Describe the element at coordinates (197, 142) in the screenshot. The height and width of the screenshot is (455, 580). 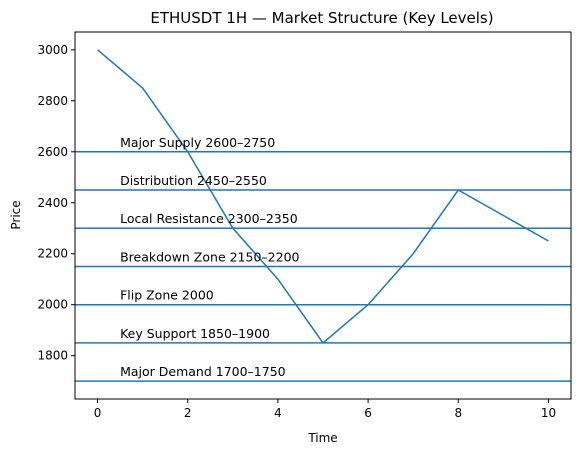
I see `level-label: Major Supply 2600–2750` at that location.